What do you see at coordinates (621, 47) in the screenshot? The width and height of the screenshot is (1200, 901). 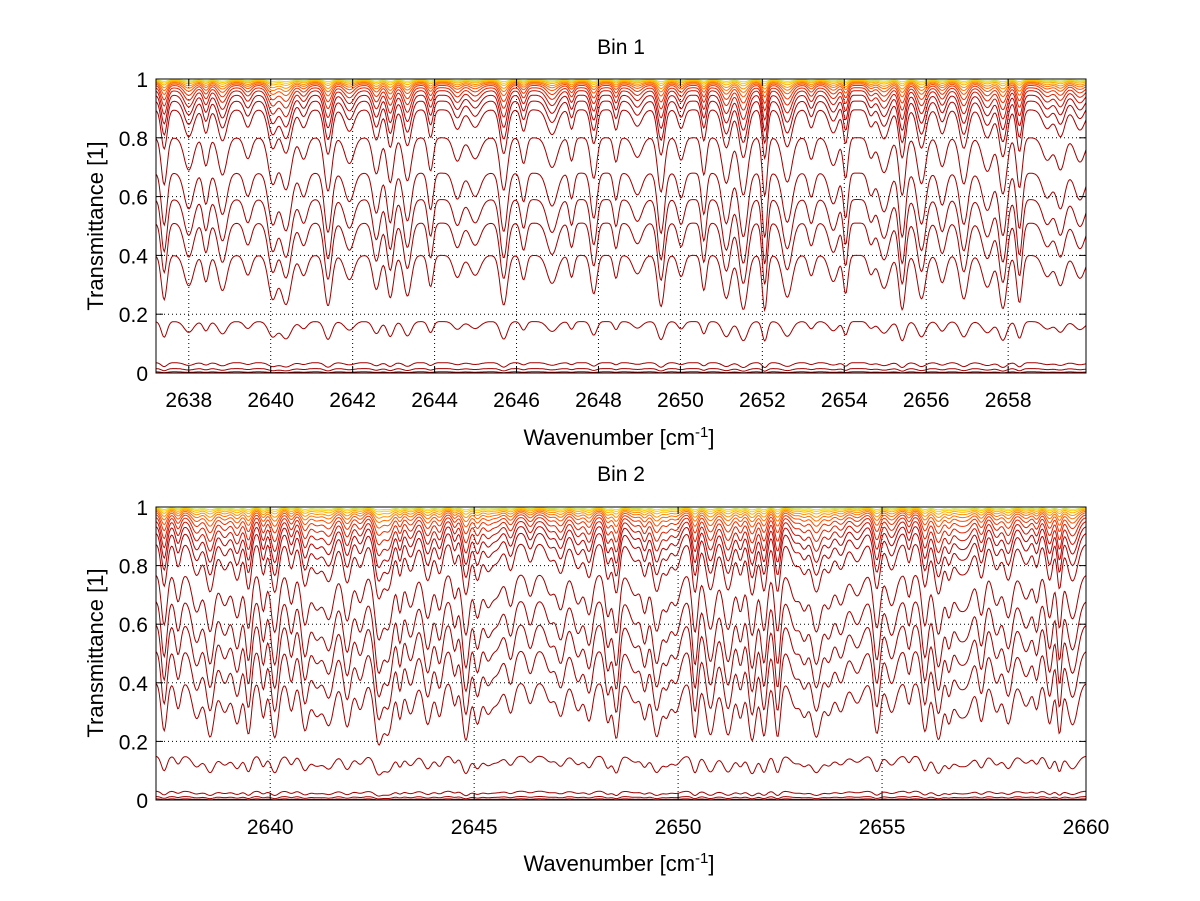 I see `plot-title: Bin 1` at bounding box center [621, 47].